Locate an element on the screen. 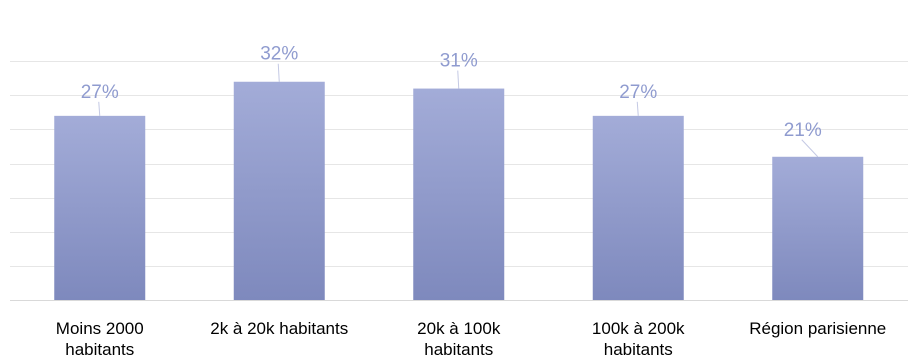 The image size is (908, 361). data-label: 31% is located at coordinates (459, 61).